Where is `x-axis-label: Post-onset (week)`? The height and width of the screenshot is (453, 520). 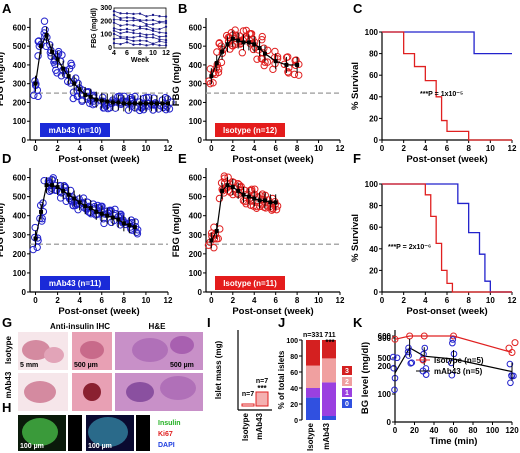 x-axis-label: Post-onset (week) is located at coordinates (272, 311).